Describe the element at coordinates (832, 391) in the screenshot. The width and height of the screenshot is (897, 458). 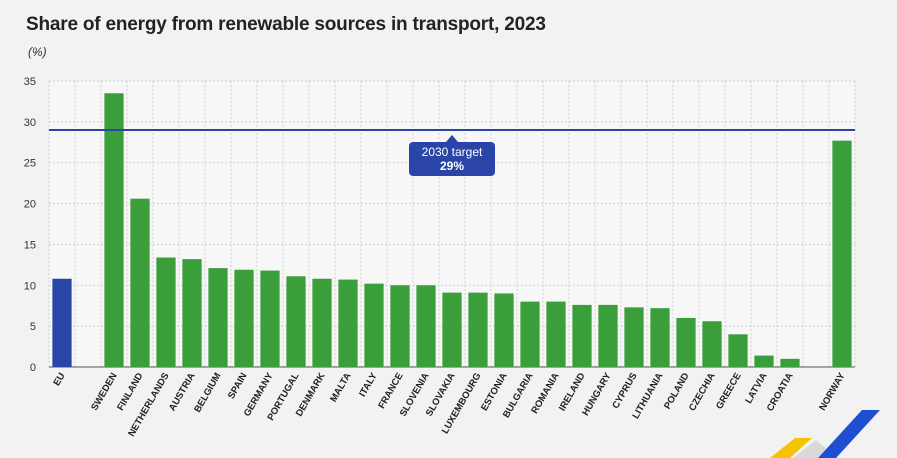
I see `x-tick-label-norway: NORWAY` at that location.